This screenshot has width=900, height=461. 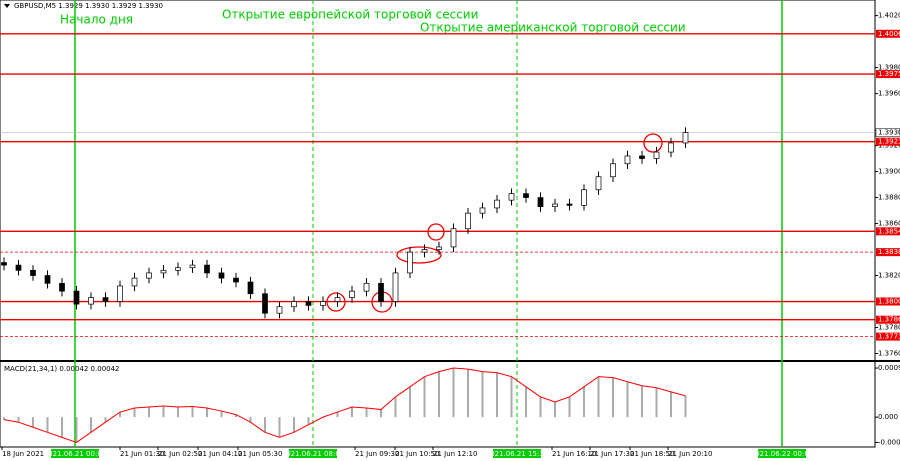 What do you see at coordinates (62, 369) in the screenshot?
I see `macd-title: MACD(21,34,1) 0.00042 0.00042` at bounding box center [62, 369].